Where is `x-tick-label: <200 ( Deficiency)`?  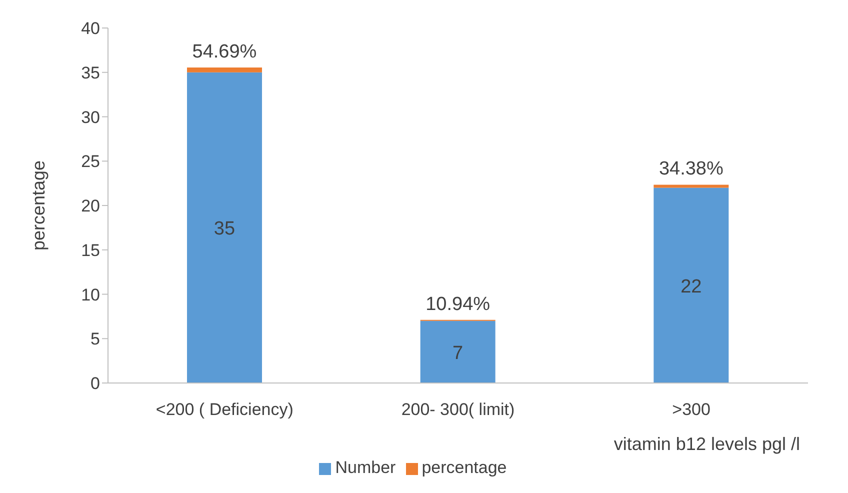 x-tick-label: <200 ( Deficiency) is located at coordinates (225, 410).